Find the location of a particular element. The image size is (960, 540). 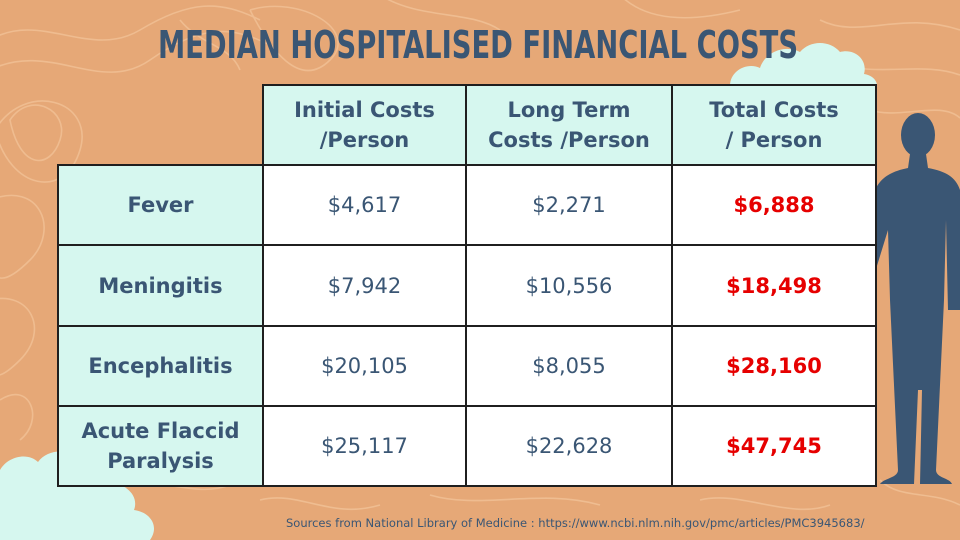

empty-corner-cell is located at coordinates (160, 125).